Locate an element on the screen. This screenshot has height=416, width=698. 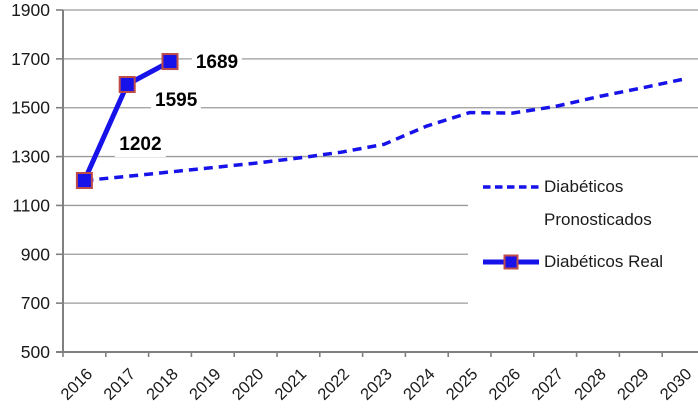
y-tick-label: 1100 is located at coordinates (31, 205).